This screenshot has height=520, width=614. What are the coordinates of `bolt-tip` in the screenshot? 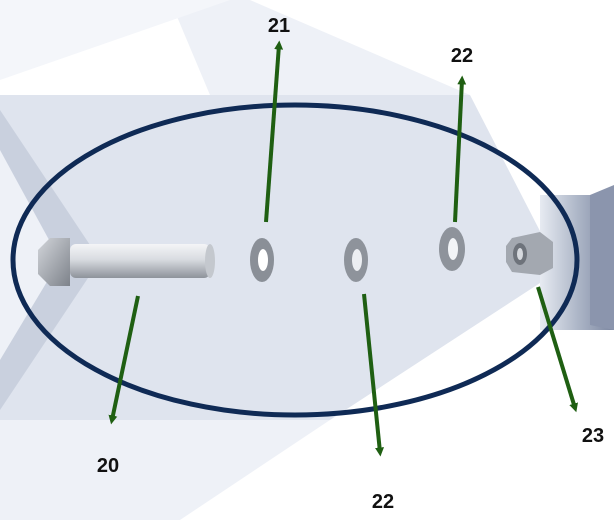 It's located at (210, 261).